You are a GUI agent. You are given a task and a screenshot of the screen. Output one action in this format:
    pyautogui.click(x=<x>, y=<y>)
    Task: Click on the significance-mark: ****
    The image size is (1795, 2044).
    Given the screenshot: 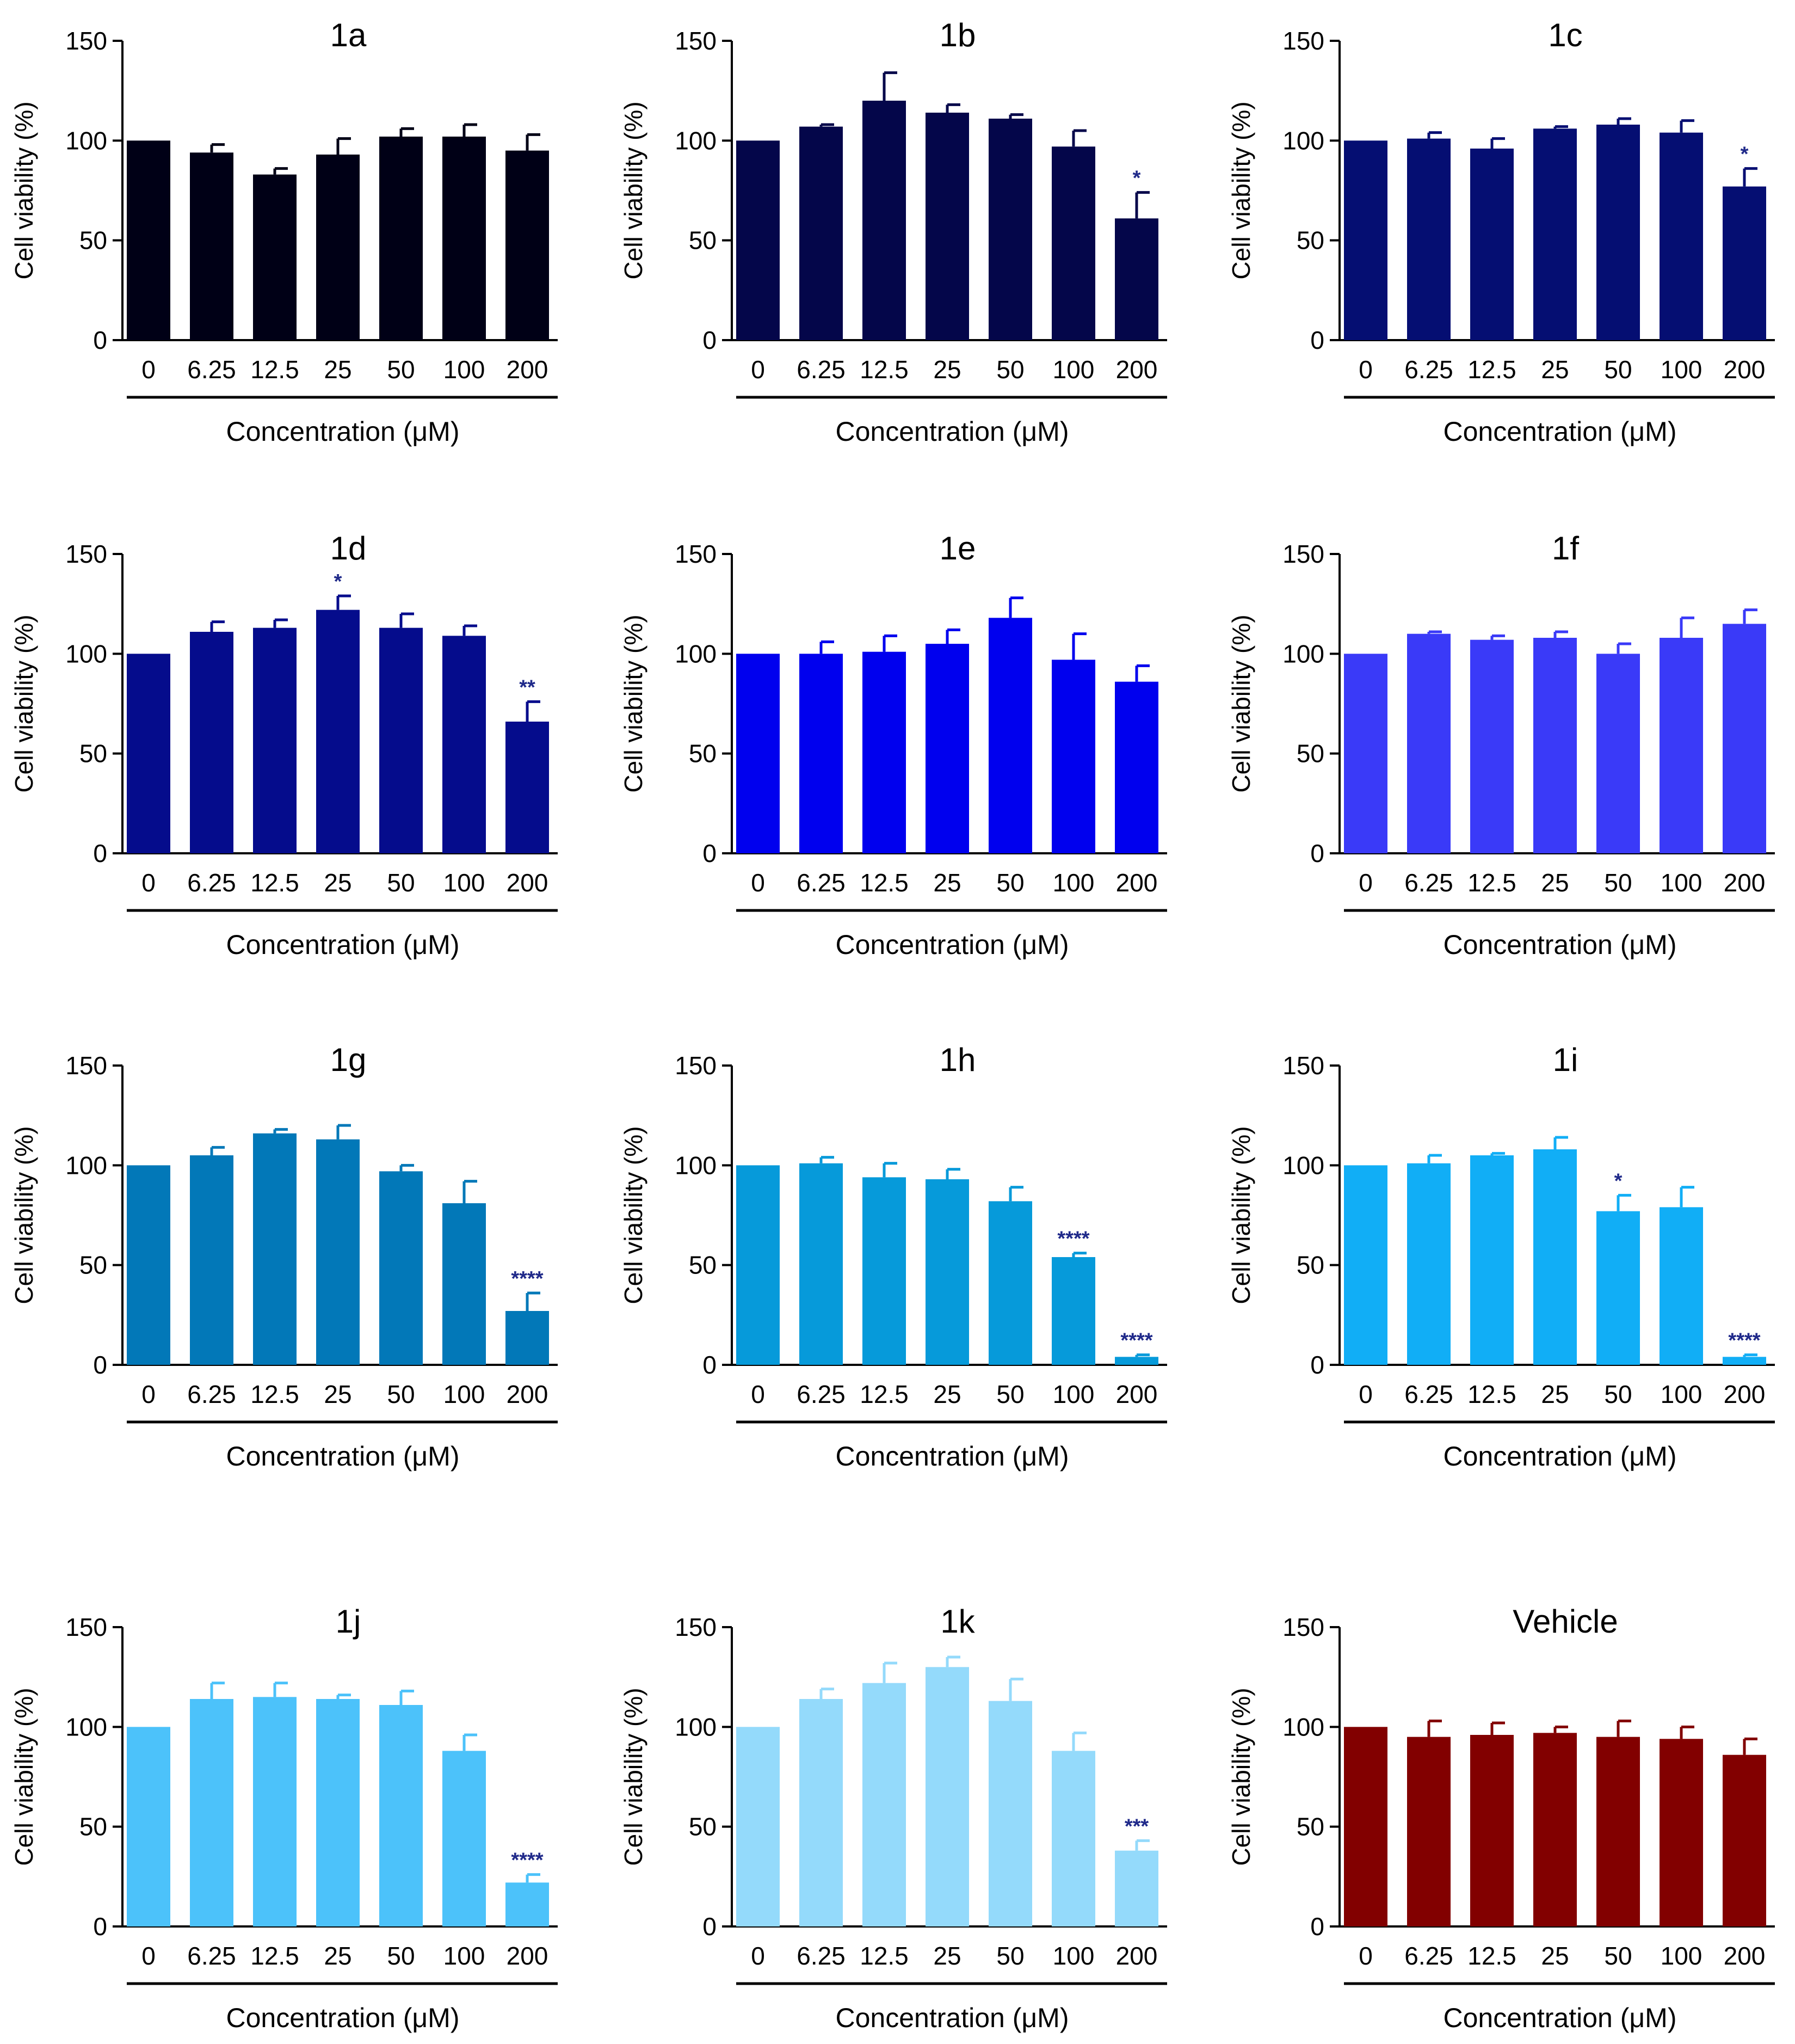 What is the action you would take?
    pyautogui.click(x=527, y=1278)
    